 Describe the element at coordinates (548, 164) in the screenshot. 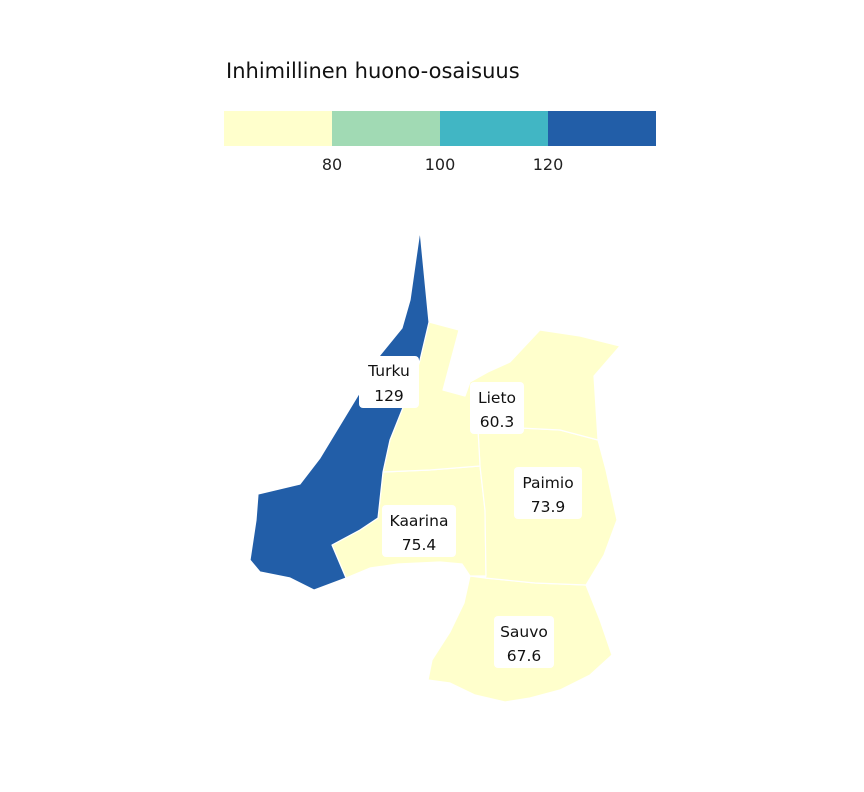

I see `legend-tick-120: 120` at that location.